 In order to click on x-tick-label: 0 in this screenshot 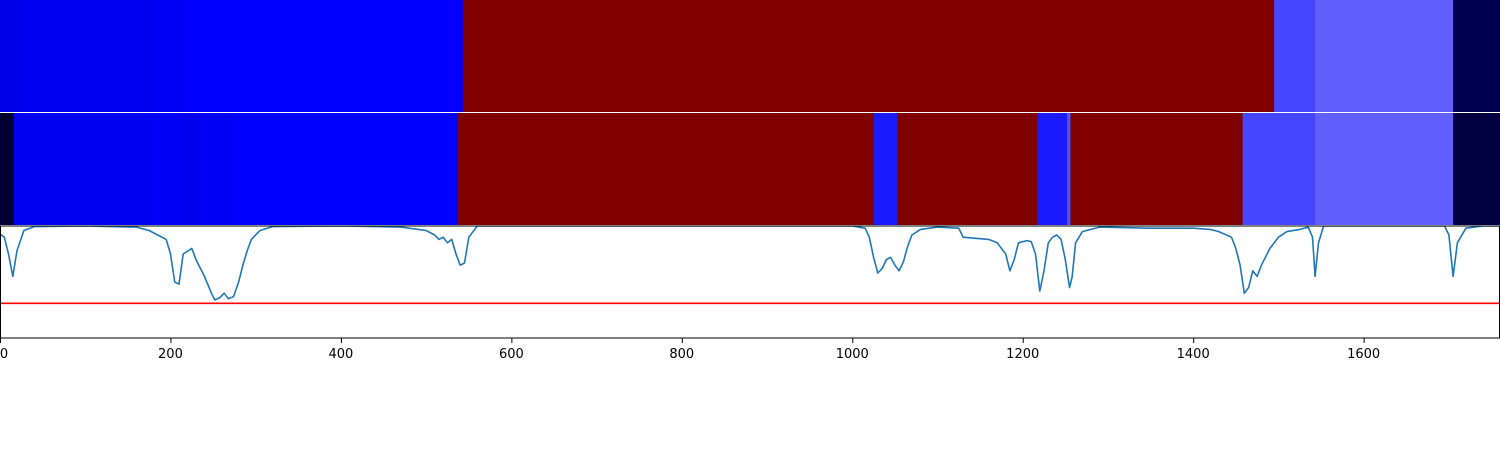, I will do `click(4, 354)`.